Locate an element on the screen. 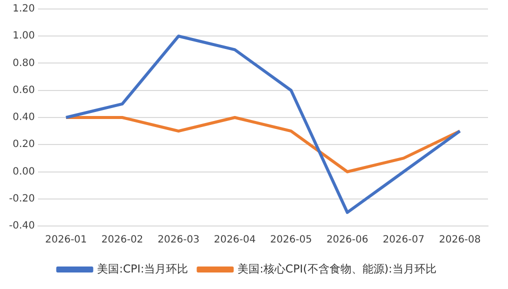 This screenshot has height=289, width=508. x-tick-label: 2026-01 is located at coordinates (66, 240).